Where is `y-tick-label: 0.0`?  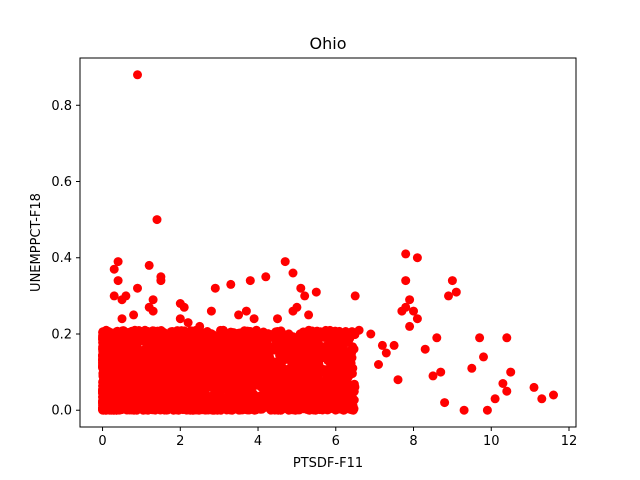
y-tick-label: 0.0 is located at coordinates (61, 411).